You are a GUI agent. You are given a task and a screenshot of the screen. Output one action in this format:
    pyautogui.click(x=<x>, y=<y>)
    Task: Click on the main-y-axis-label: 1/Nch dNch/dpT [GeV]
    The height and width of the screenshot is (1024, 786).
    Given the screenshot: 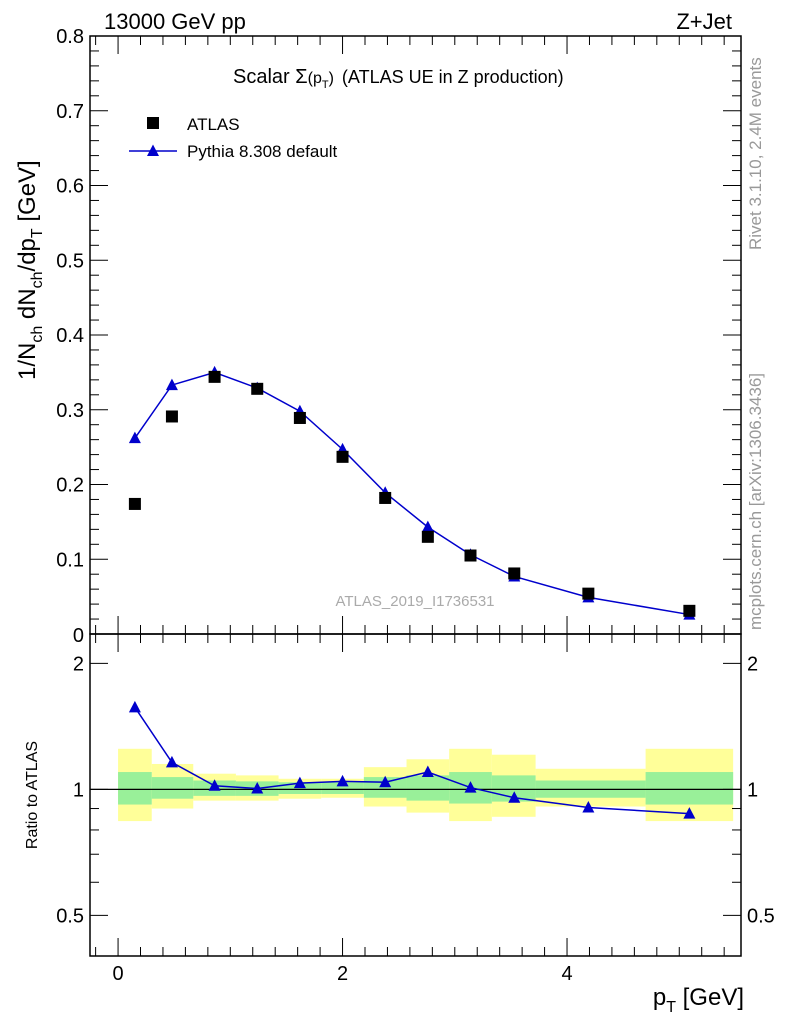 What is the action you would take?
    pyautogui.click(x=30, y=270)
    